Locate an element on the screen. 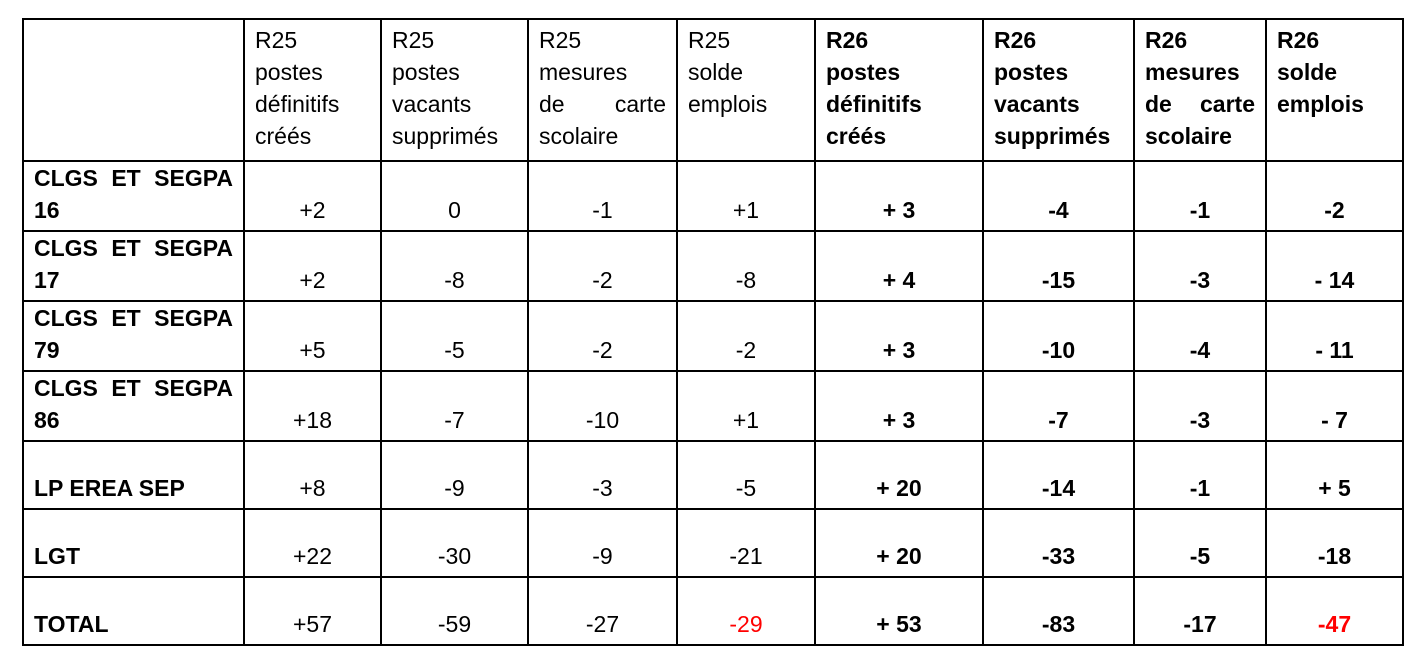  table-row-total: TOTAL +57 -59 -27 -29 + 53 -83 -17 -47 is located at coordinates (713, 611).